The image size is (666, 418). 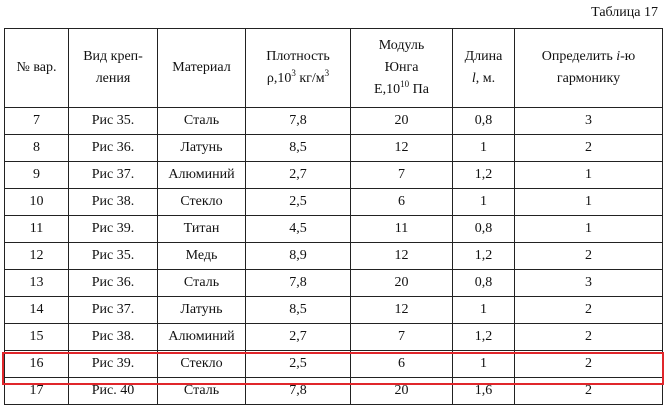 I want to click on header-line: № вар., so click(x=36, y=68).